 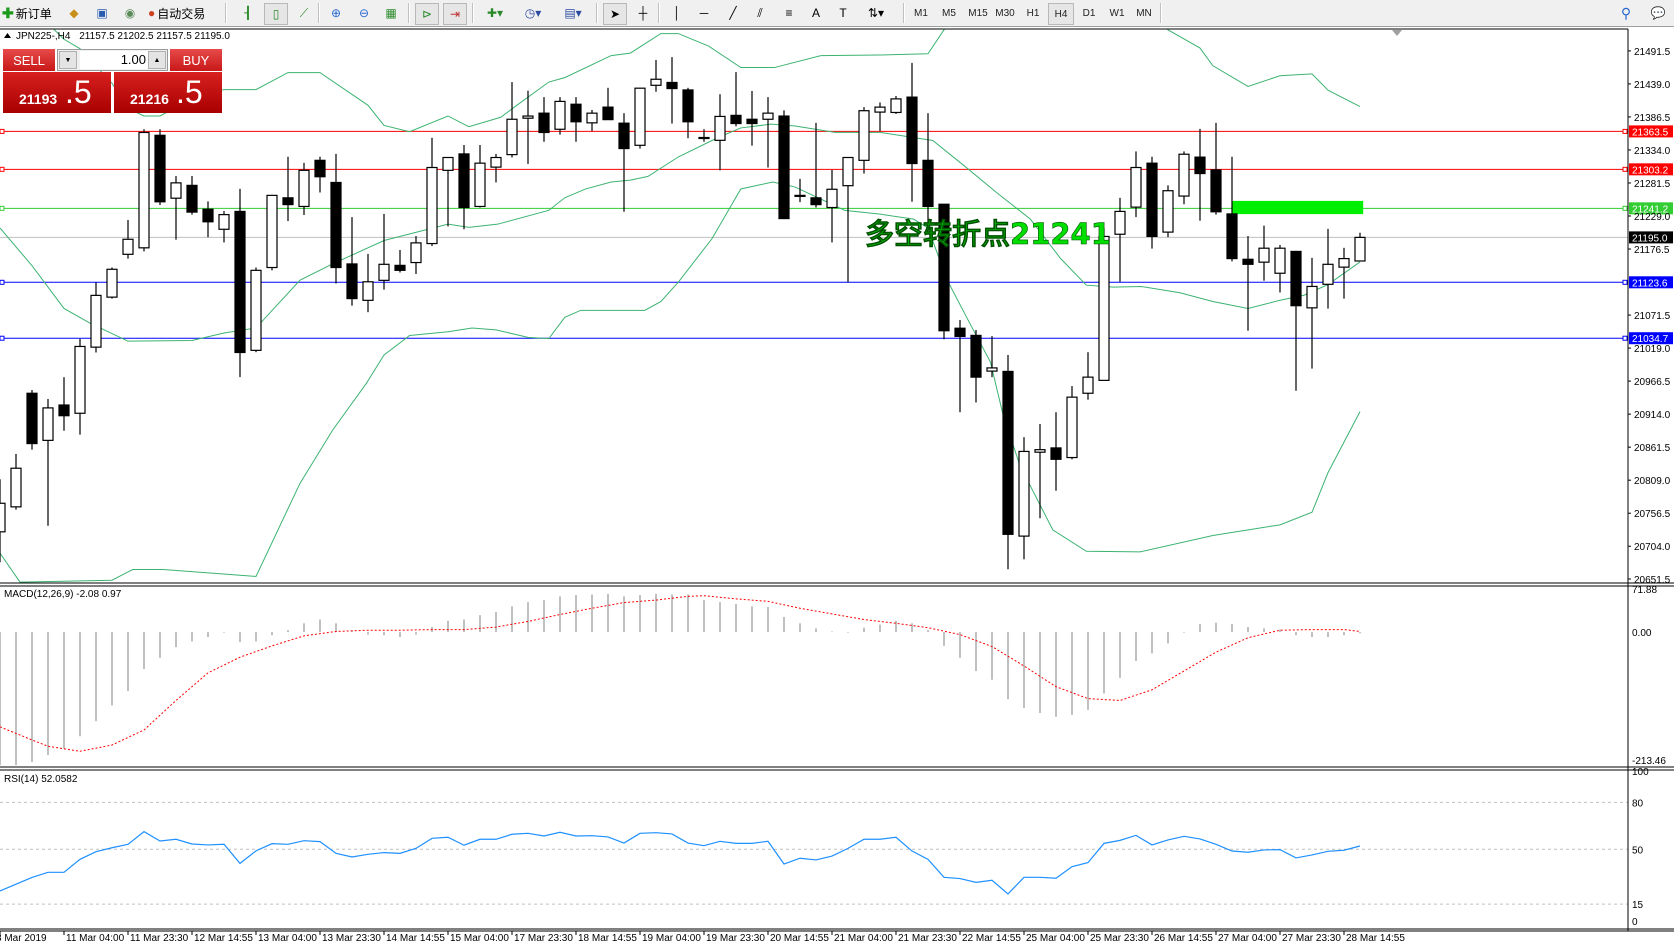 What do you see at coordinates (29, 60) in the screenshot?
I see `sell-button: SELL` at bounding box center [29, 60].